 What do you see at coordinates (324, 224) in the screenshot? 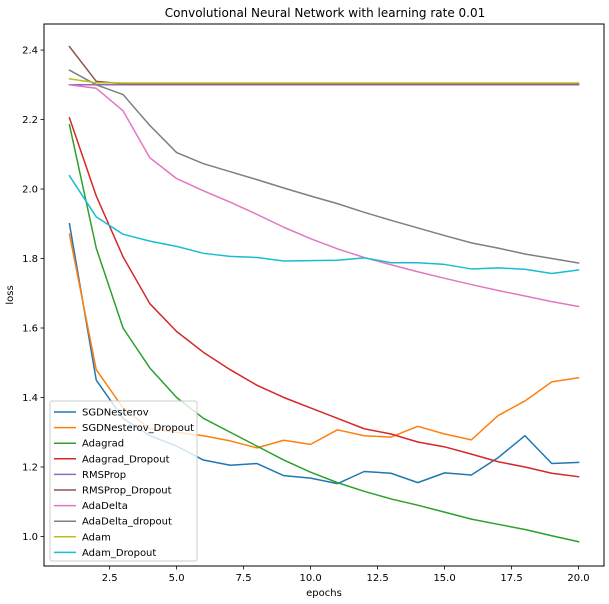
I see `series-line-adam-dropout` at bounding box center [324, 224].